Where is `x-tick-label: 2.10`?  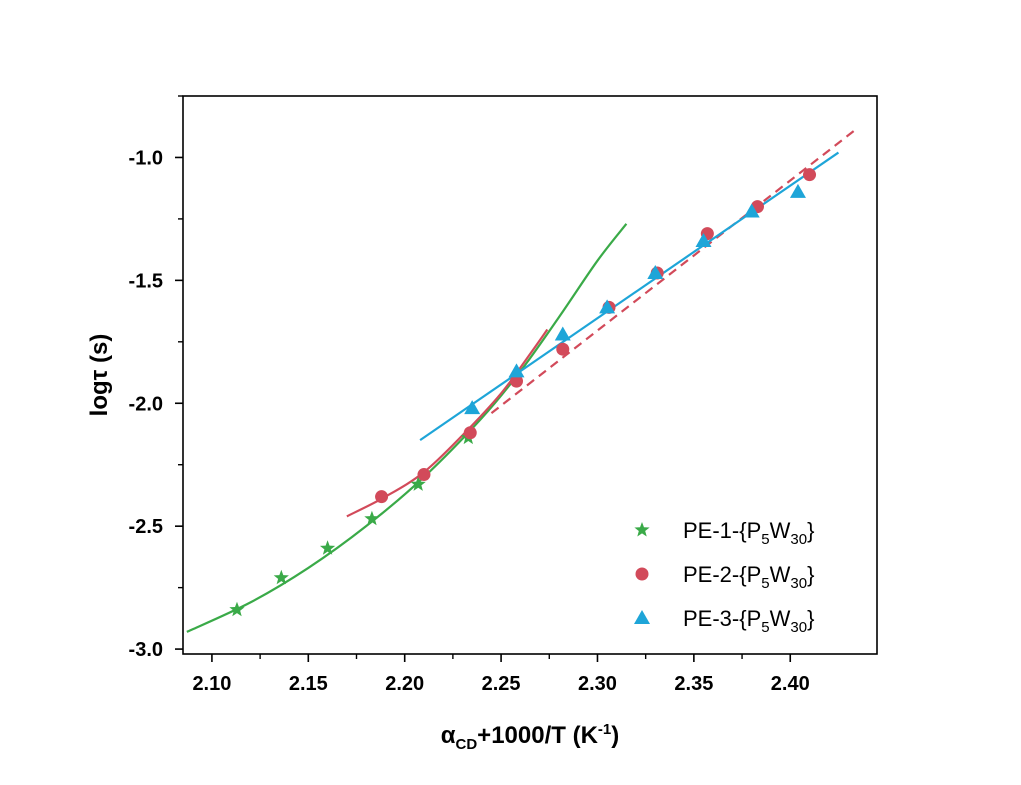 x-tick-label: 2.10 is located at coordinates (211, 684).